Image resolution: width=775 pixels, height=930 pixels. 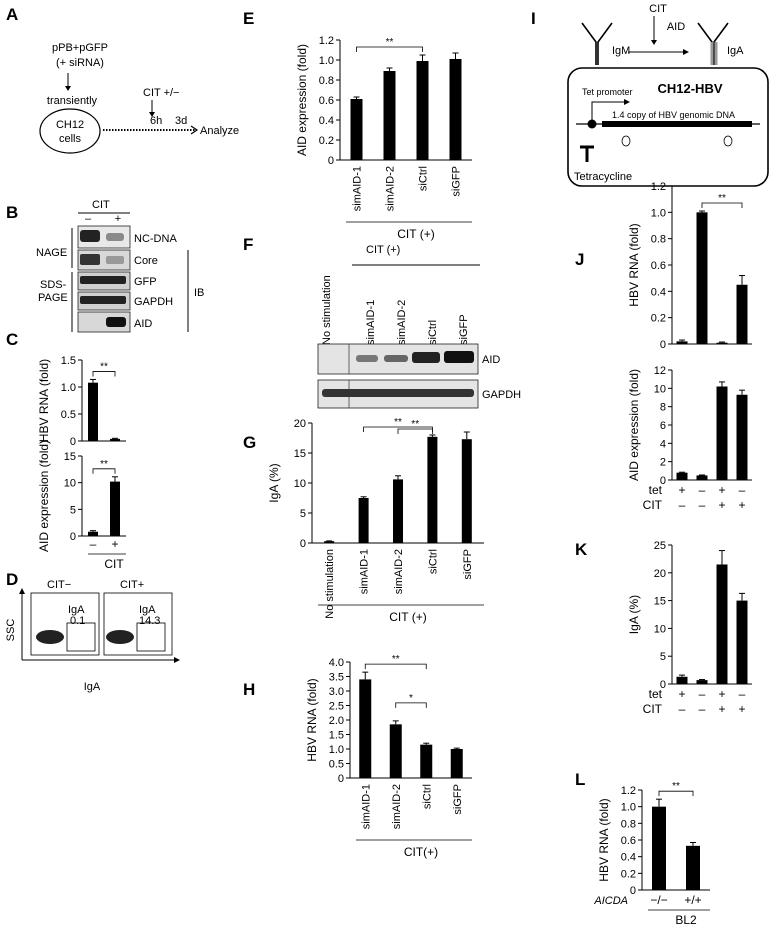 What do you see at coordinates (194, 130) in the screenshot?
I see `arrowhead-icon` at bounding box center [194, 130].